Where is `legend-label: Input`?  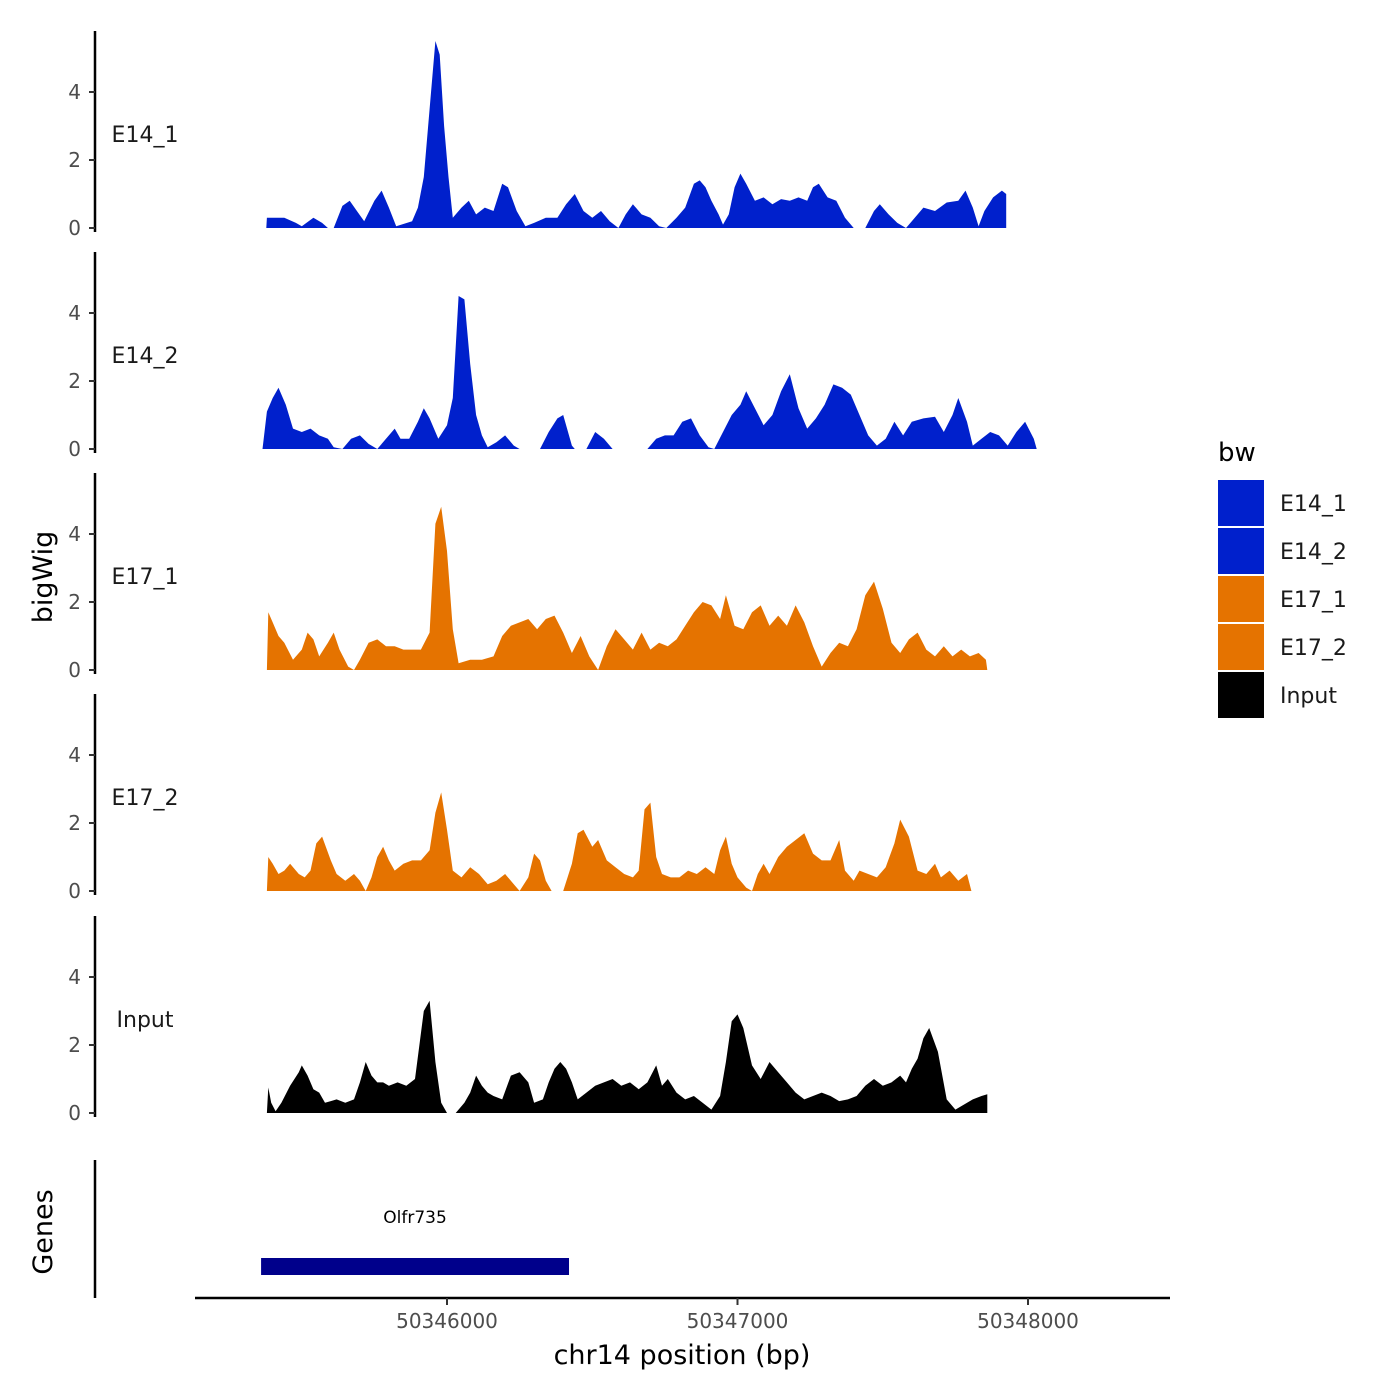
legend-label: Input is located at coordinates (1308, 696).